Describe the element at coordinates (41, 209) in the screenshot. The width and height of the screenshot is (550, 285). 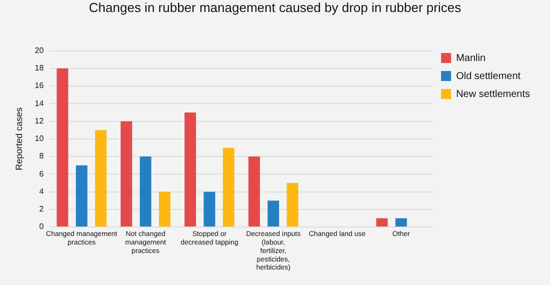
I see `y-tick-label: 2` at that location.